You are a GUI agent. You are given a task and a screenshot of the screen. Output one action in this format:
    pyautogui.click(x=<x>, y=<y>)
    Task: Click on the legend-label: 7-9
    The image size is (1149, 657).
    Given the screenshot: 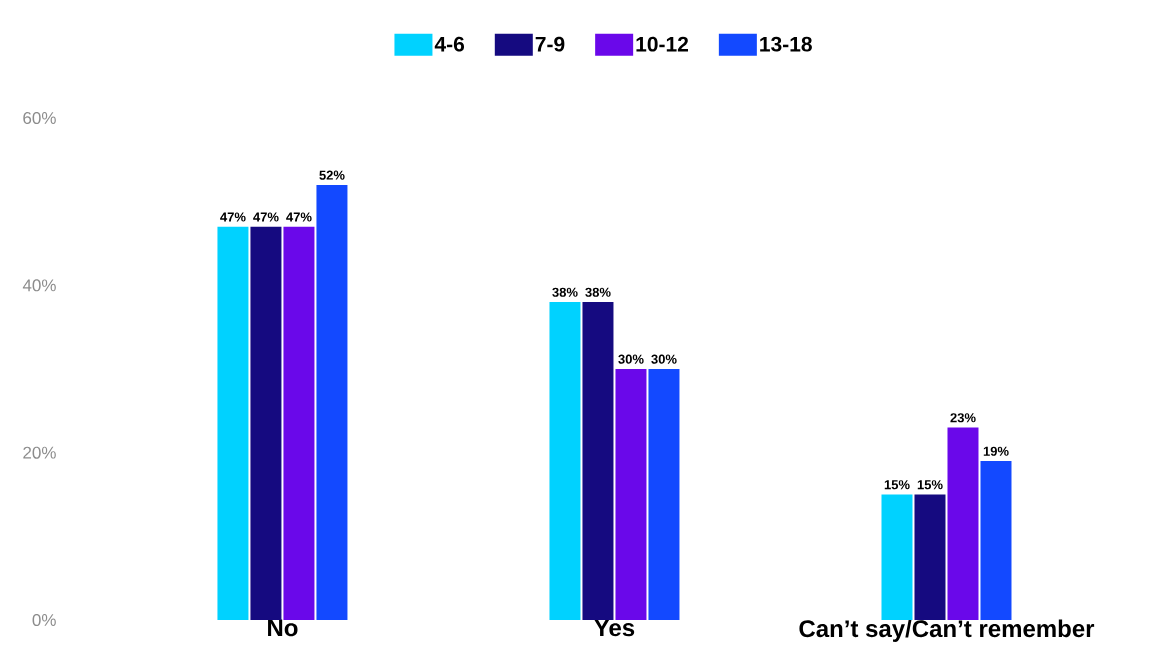 What is the action you would take?
    pyautogui.click(x=550, y=44)
    